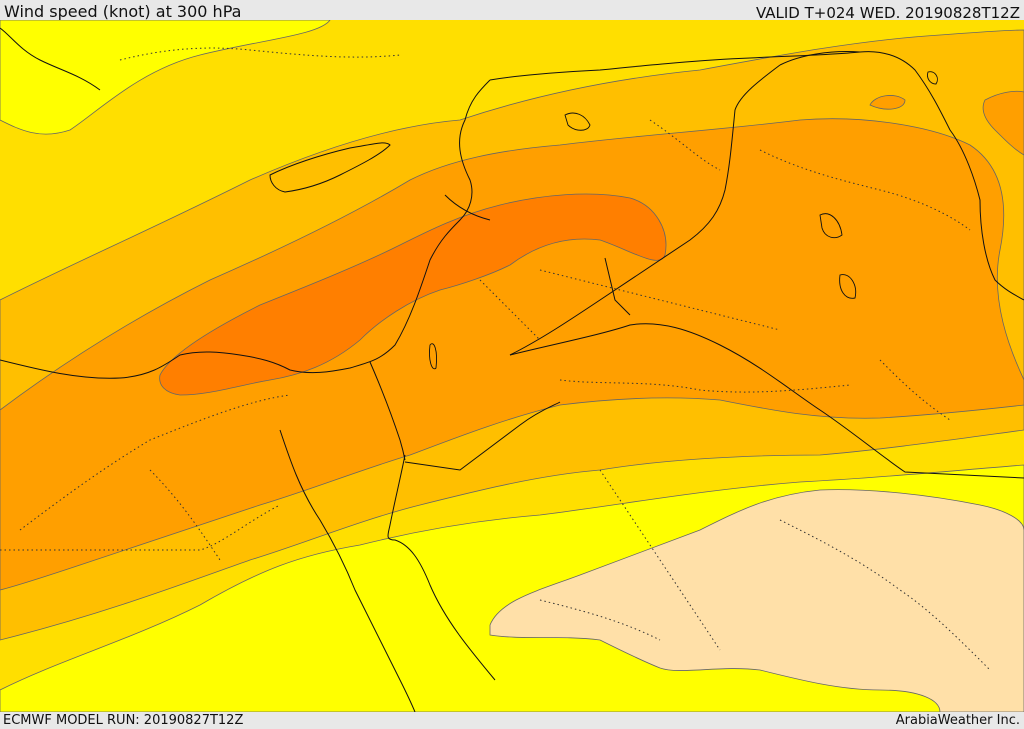 This screenshot has height=729, width=1024. What do you see at coordinates (123, 720) in the screenshot?
I see `model-run: ECMWF MODEL RUN: 20190827T12Z` at bounding box center [123, 720].